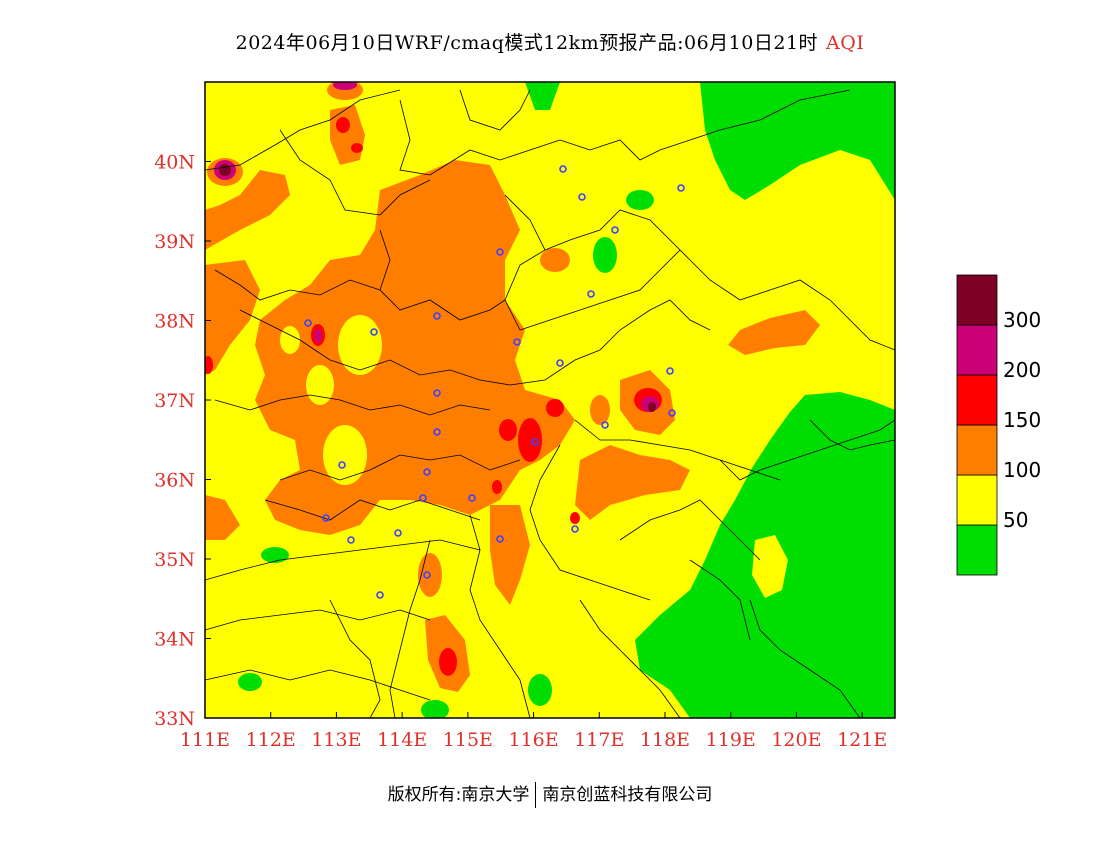 The width and height of the screenshot is (1100, 850). Describe the element at coordinates (1022, 470) in the screenshot. I see `legend-label: 100` at that location.